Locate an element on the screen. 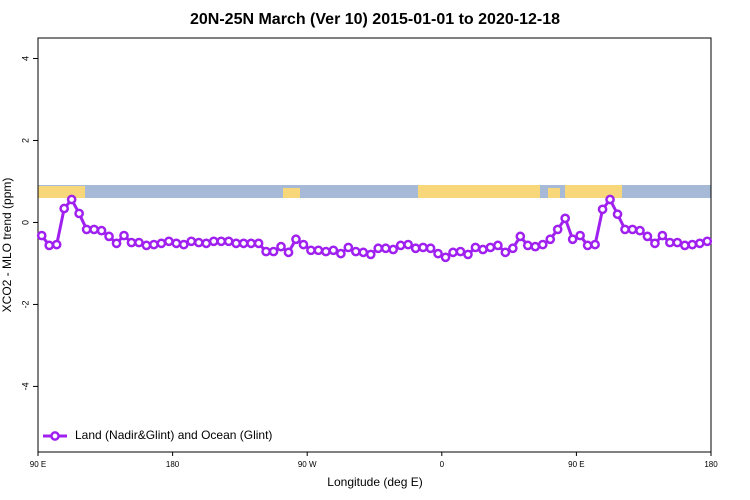 This screenshot has width=750, height=500. y-tick-label: 0 is located at coordinates (25, 222).